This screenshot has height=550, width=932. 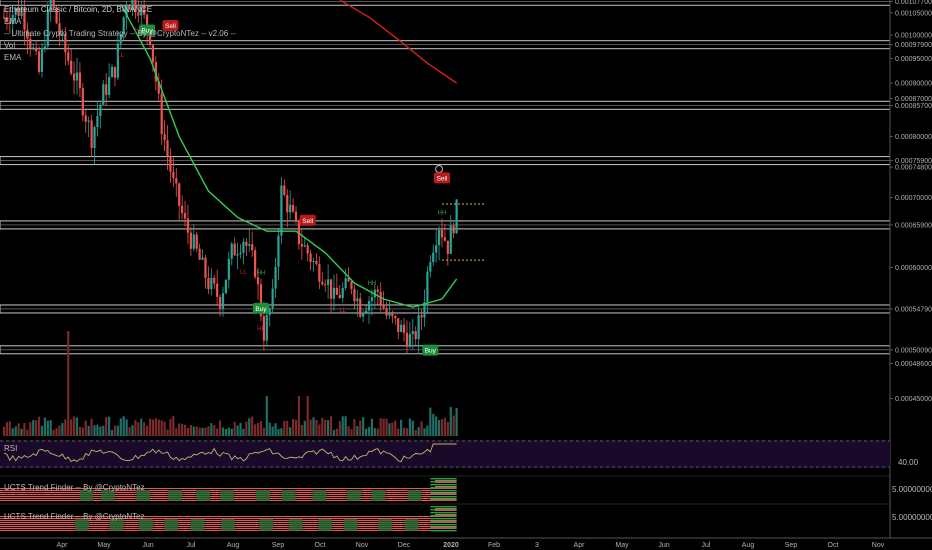 I want to click on time-tick-label: Oct, so click(x=833, y=545).